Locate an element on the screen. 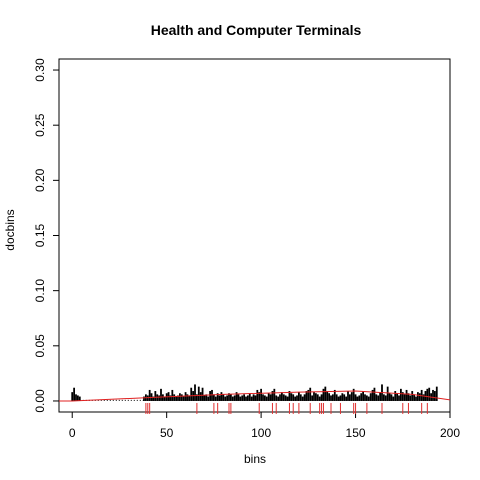  chart-title: Health and Computer Terminals is located at coordinates (256, 30).